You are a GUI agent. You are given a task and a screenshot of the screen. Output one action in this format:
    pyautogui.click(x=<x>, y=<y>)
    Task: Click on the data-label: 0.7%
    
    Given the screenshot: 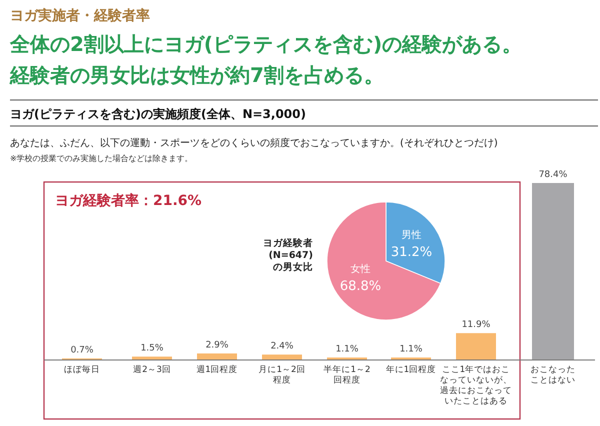 What is the action you would take?
    pyautogui.click(x=82, y=350)
    